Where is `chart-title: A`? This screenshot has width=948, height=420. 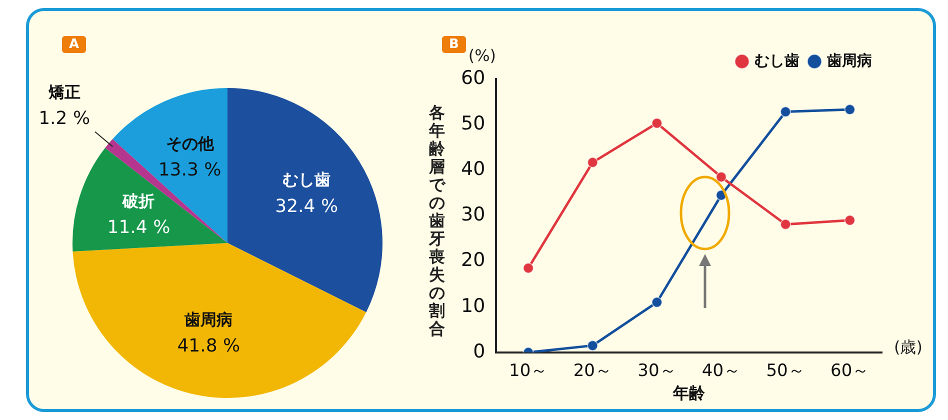 chart-title: A is located at coordinates (74, 44).